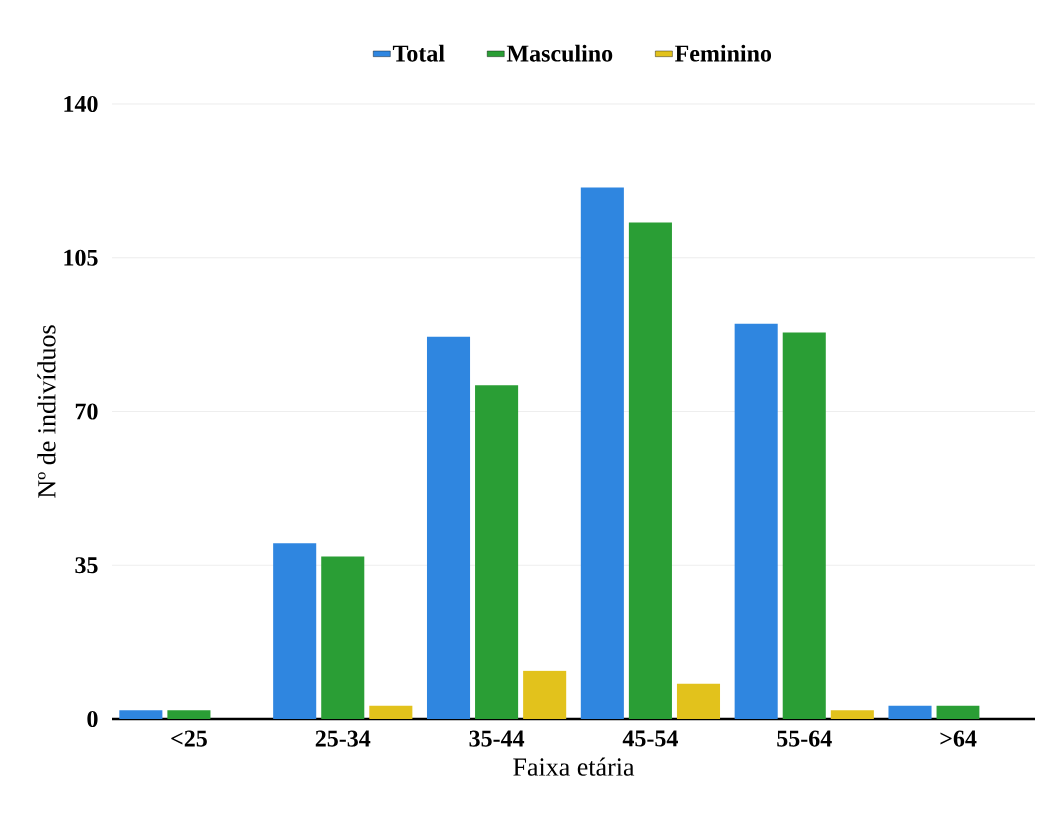  Describe the element at coordinates (723, 53) in the screenshot. I see `legend-label: Feminino` at that location.